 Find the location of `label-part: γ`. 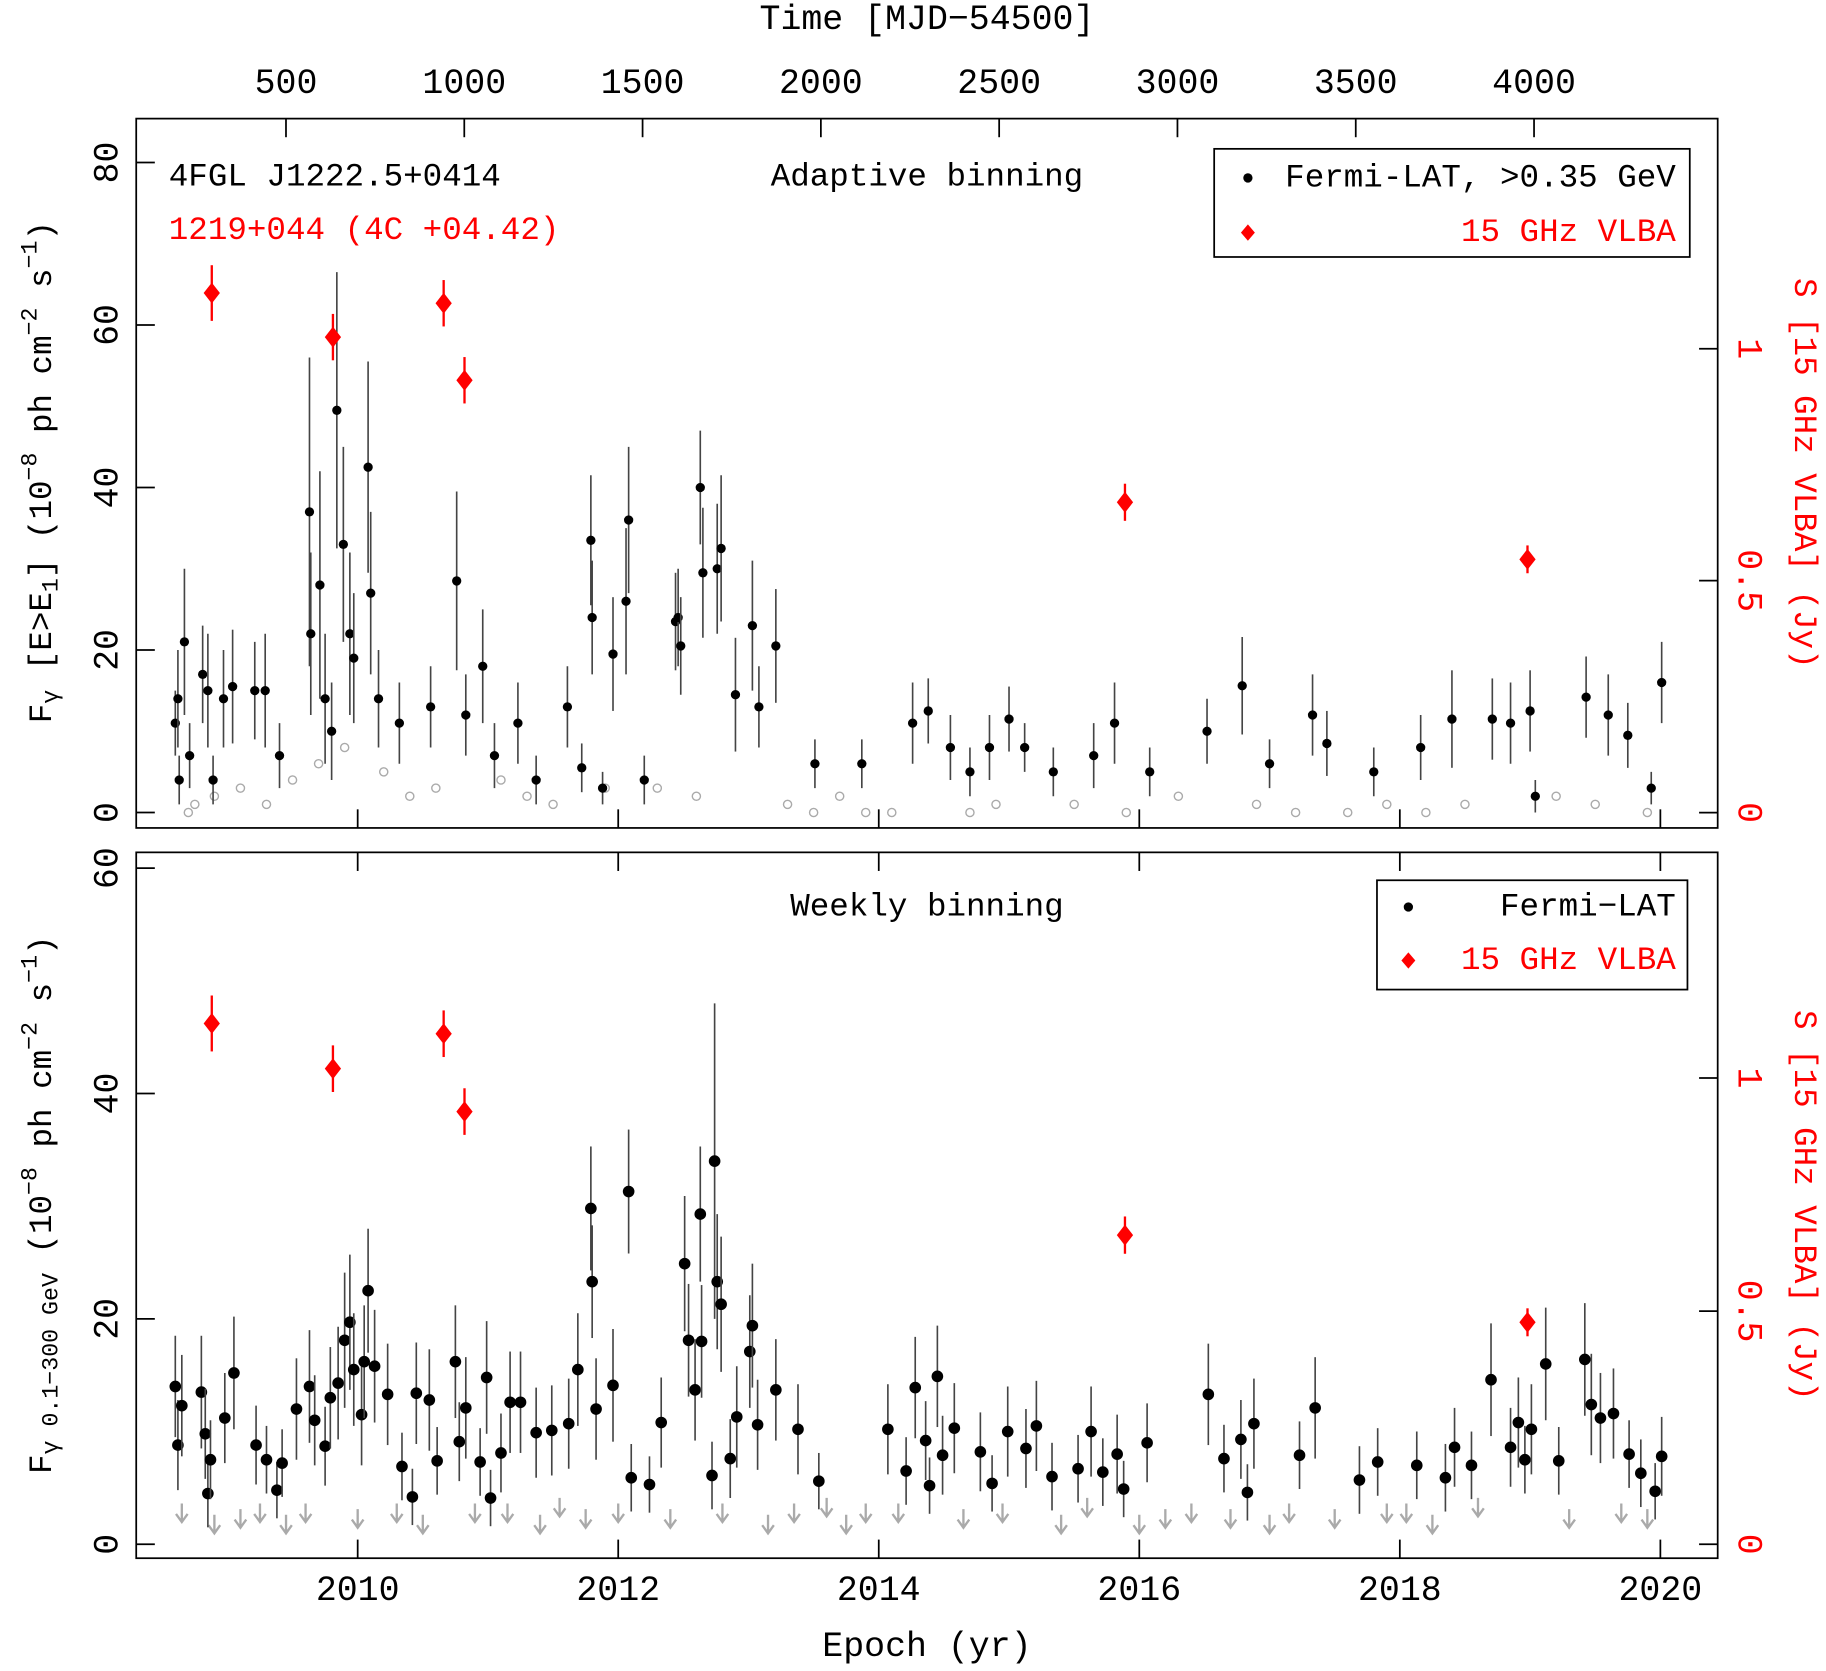

label-part: γ is located at coordinates (51, 1447).